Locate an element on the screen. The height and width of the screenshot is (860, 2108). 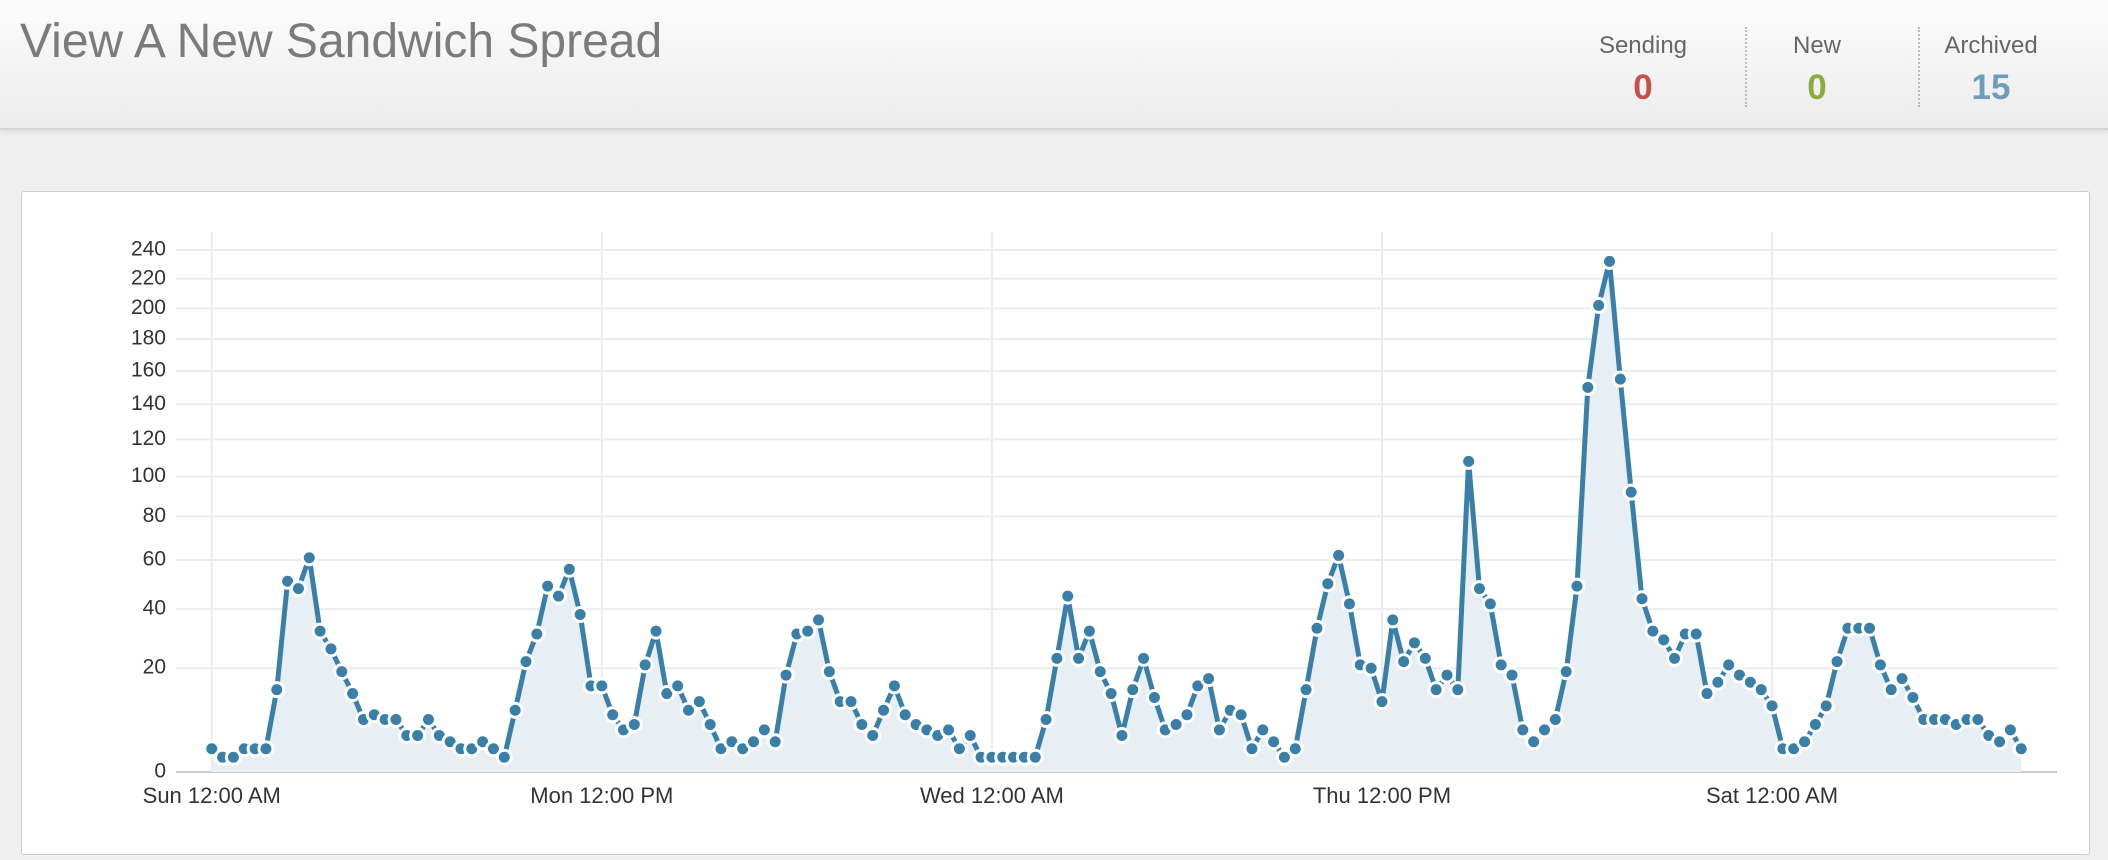
y-tick-label: 100 is located at coordinates (148, 475).